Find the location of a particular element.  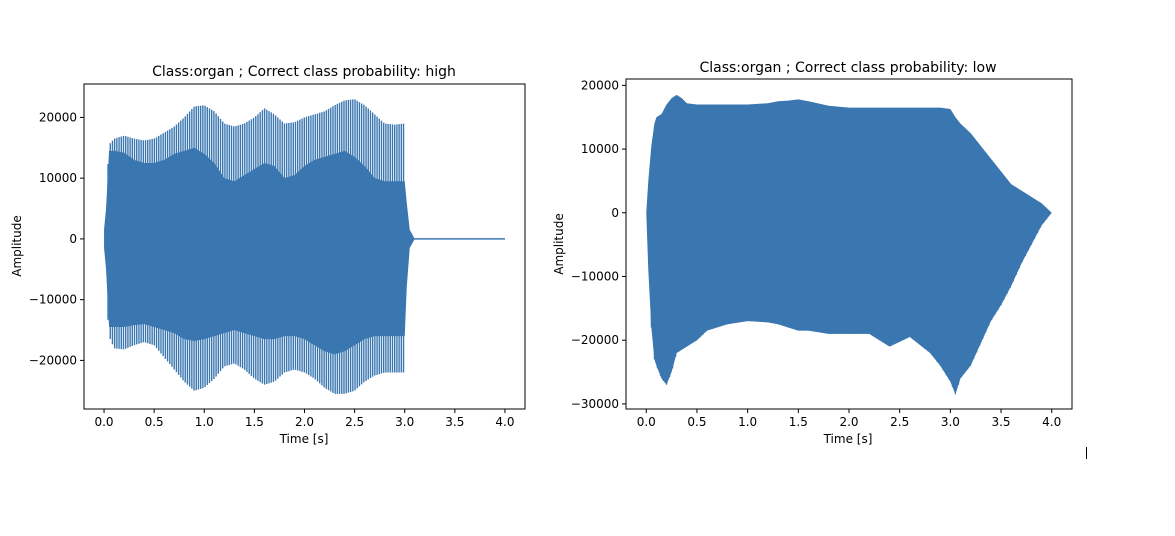

y-axis-ticks: −30000 −20000 −10000 0 10000 20000 is located at coordinates (598, 244).